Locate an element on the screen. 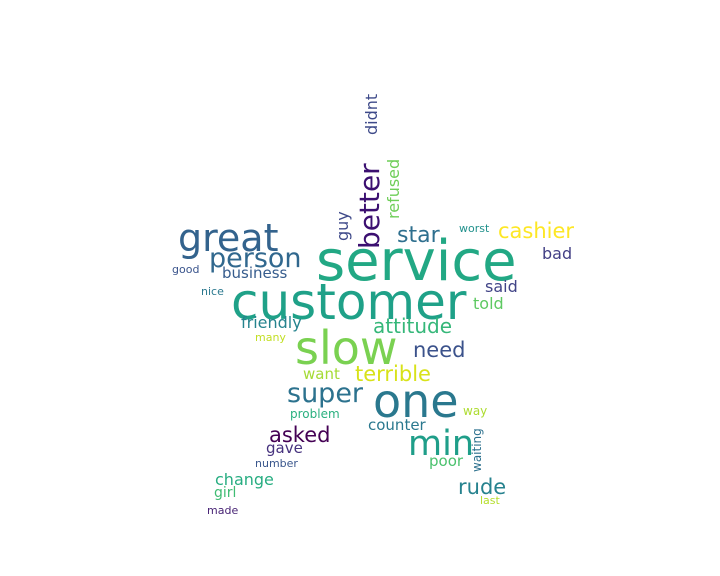 This screenshot has width=720, height=576. word-super: super is located at coordinates (325, 393).